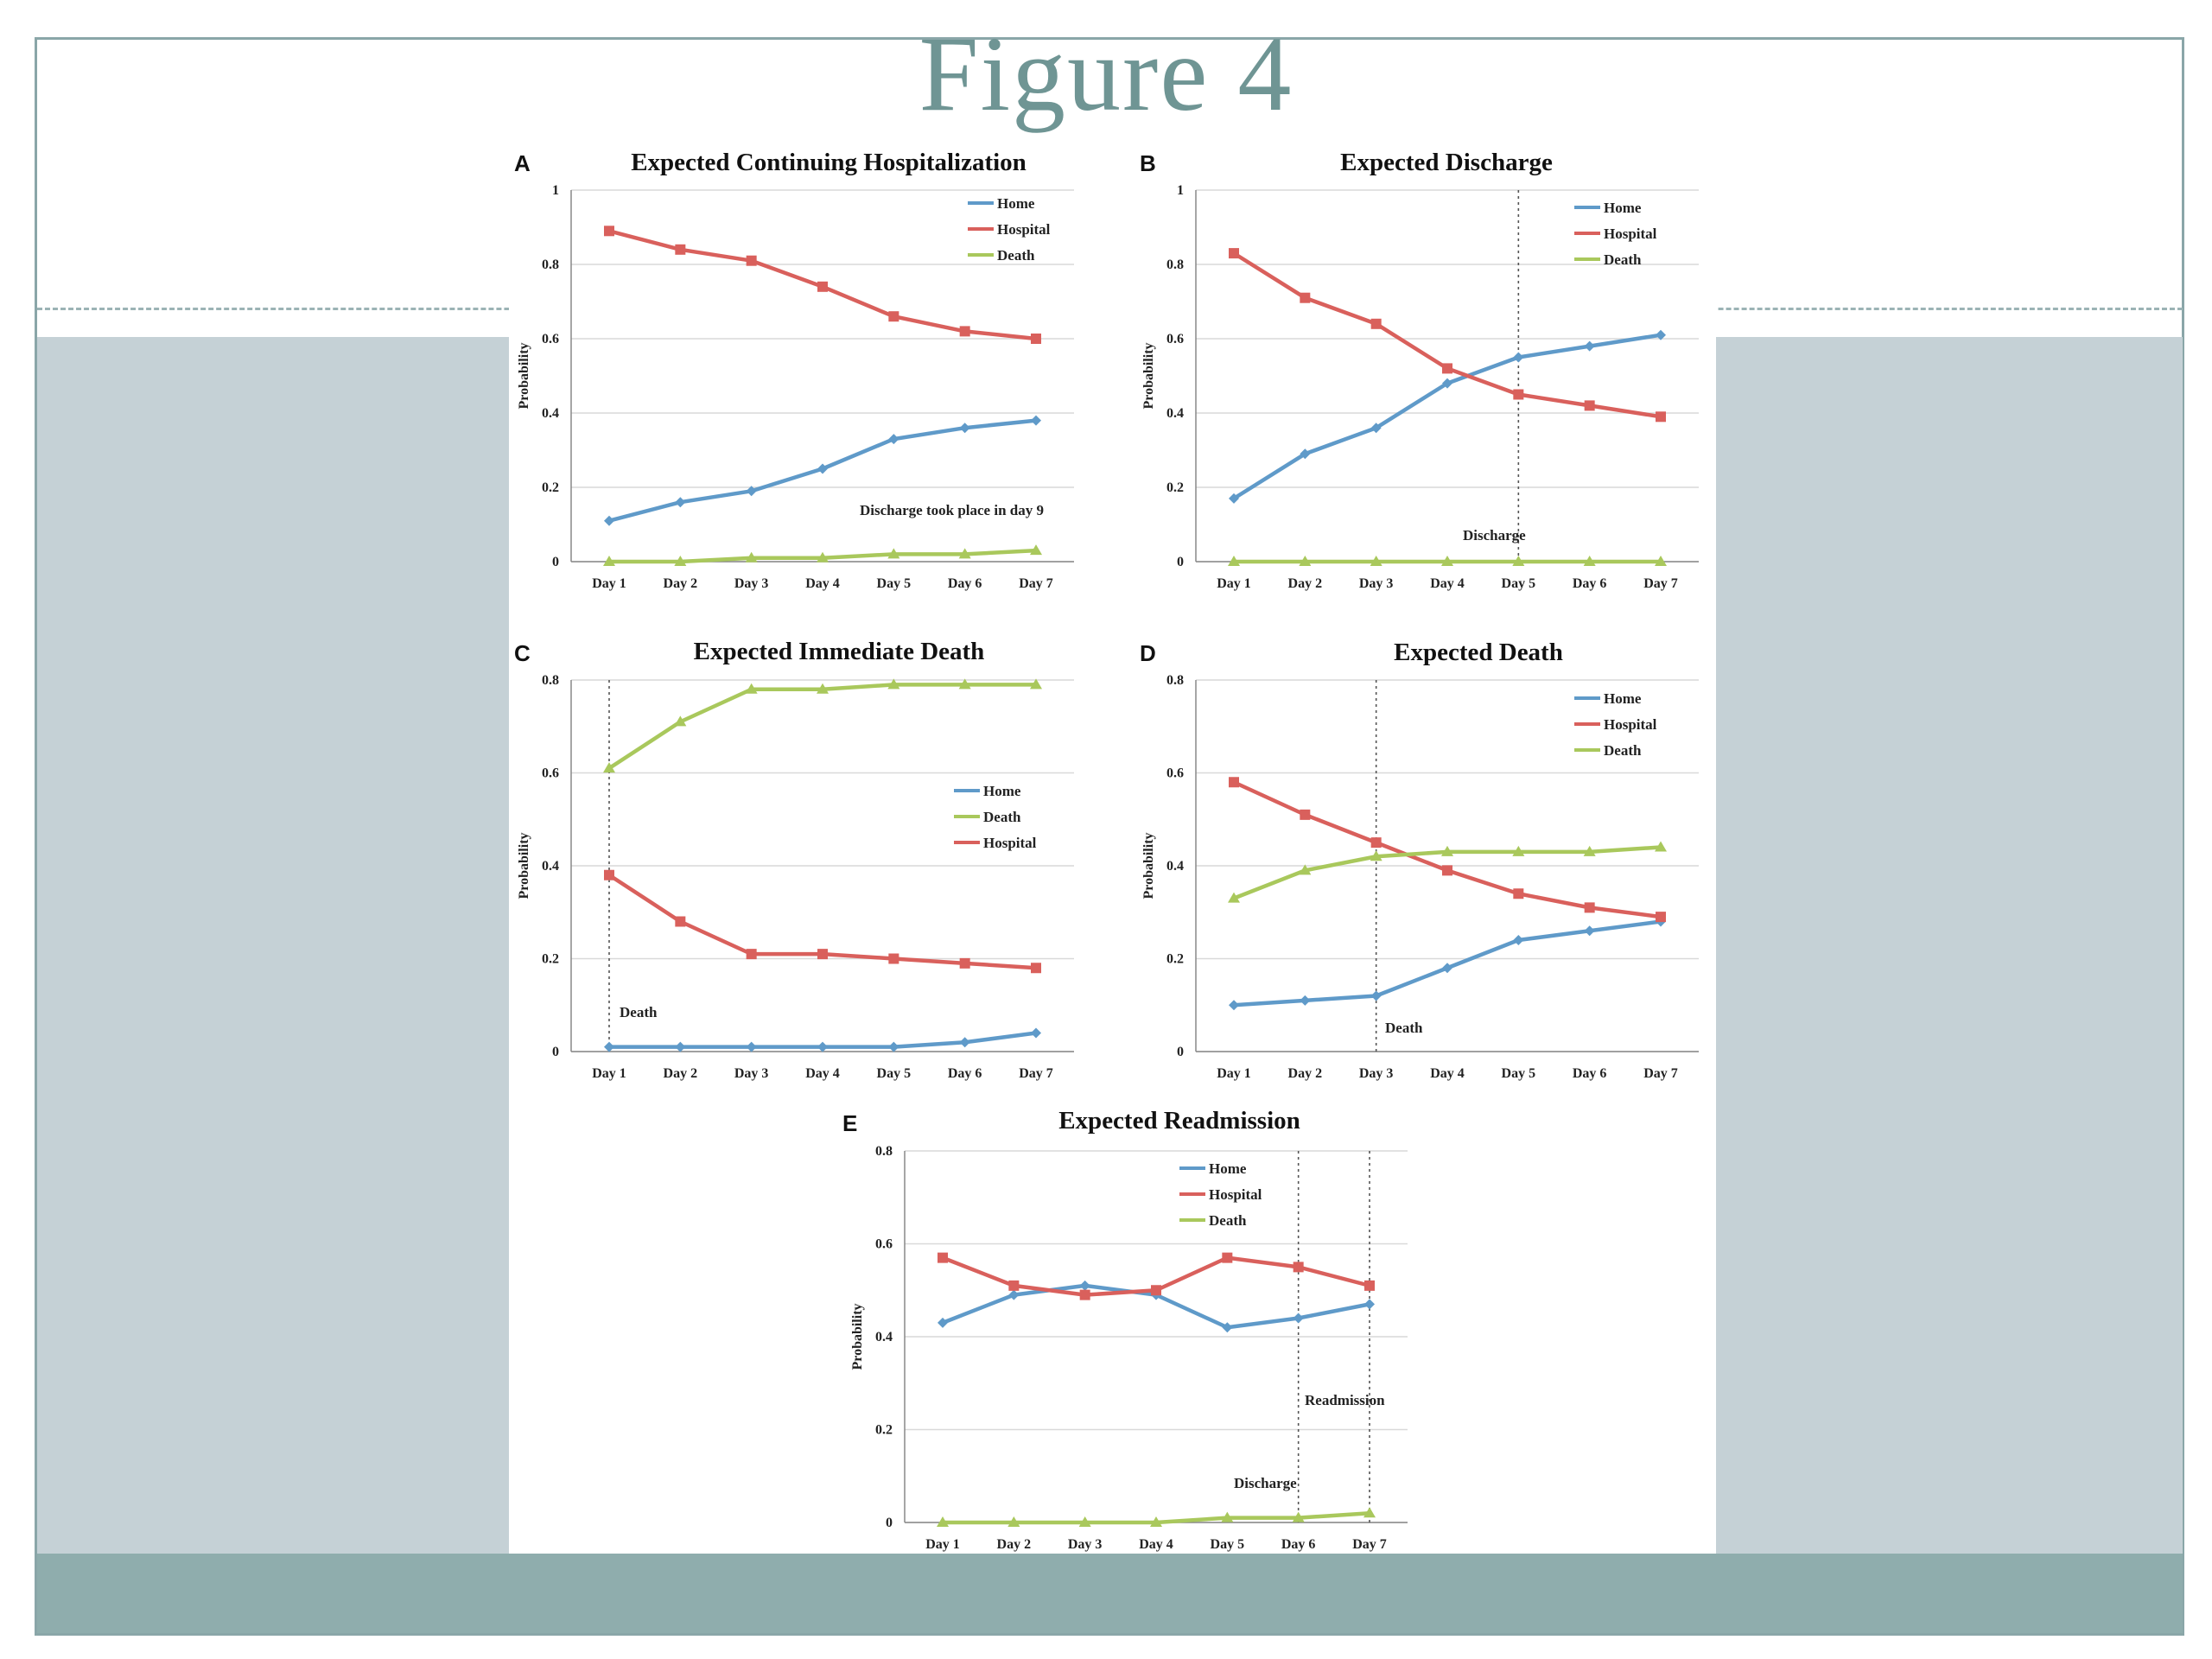  I want to click on chart-title: Expected Death, so click(1478, 652).